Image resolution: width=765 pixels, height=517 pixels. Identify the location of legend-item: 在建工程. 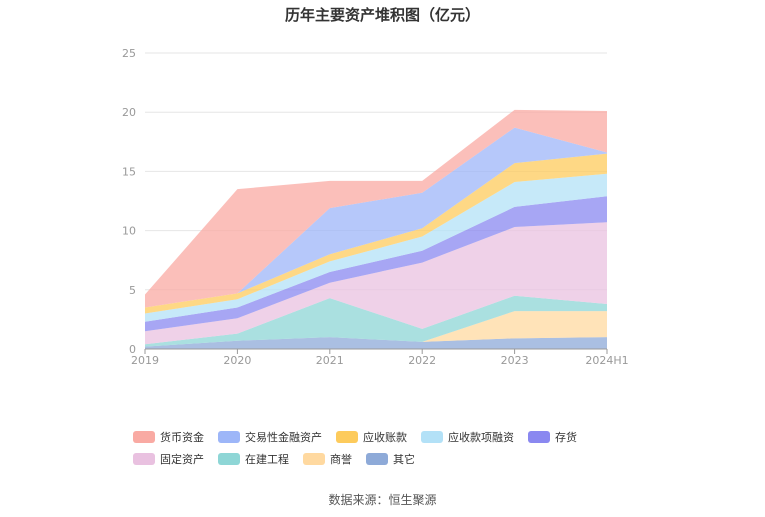
(253, 459).